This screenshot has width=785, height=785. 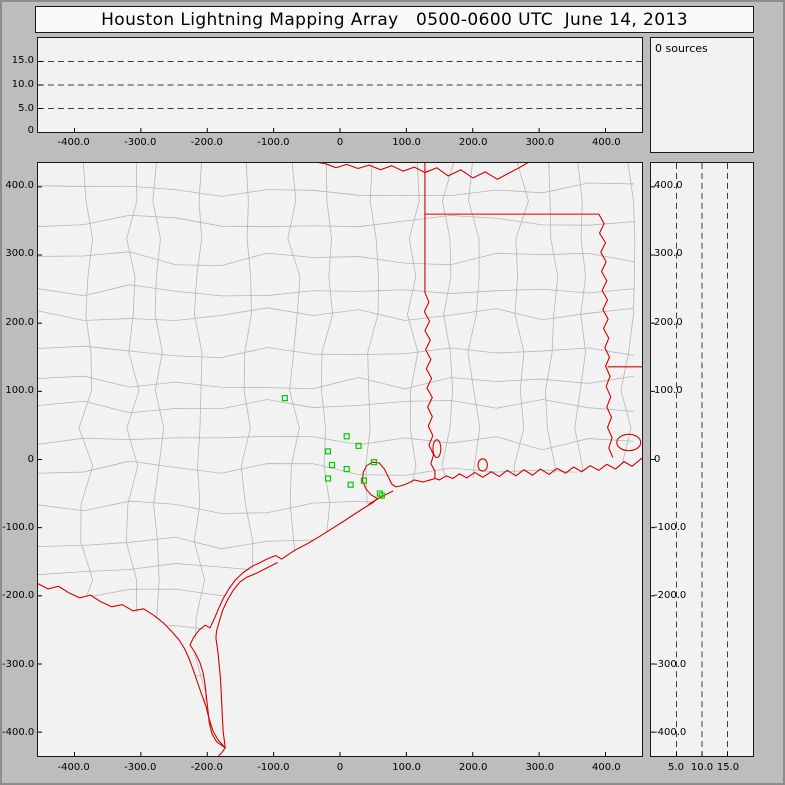 What do you see at coordinates (206, 142) in the screenshot?
I see `ew-x-tick-label: -200.0` at bounding box center [206, 142].